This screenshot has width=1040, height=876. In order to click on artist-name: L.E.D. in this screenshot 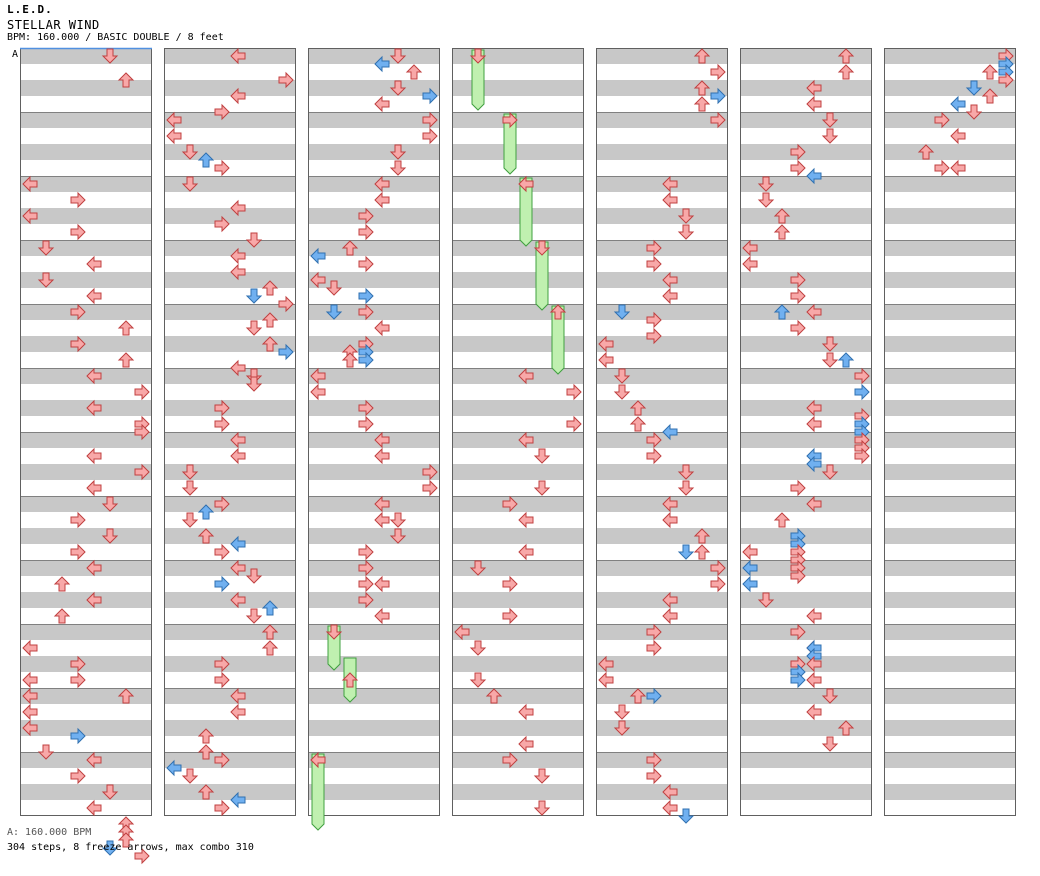, I will do `click(30, 9)`.